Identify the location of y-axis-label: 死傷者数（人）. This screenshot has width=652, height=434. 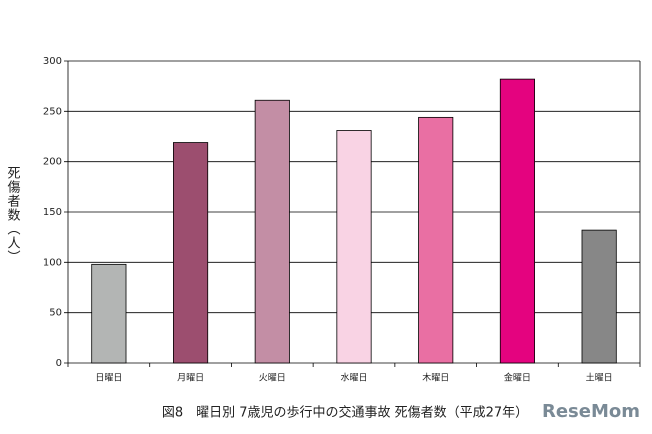
(13, 215).